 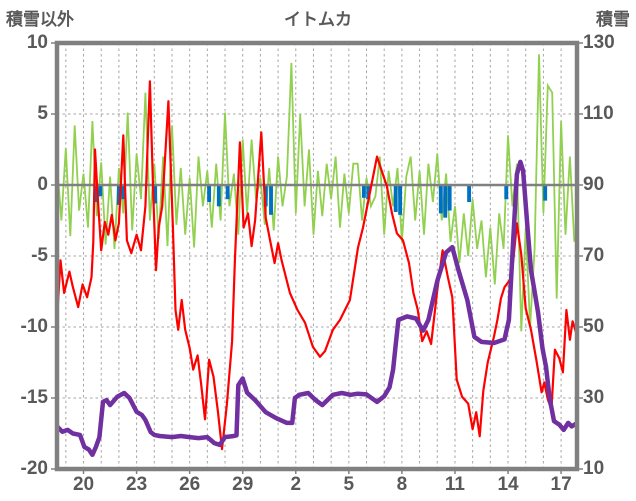 I want to click on y-left-tick-label: 5, so click(x=42, y=113).